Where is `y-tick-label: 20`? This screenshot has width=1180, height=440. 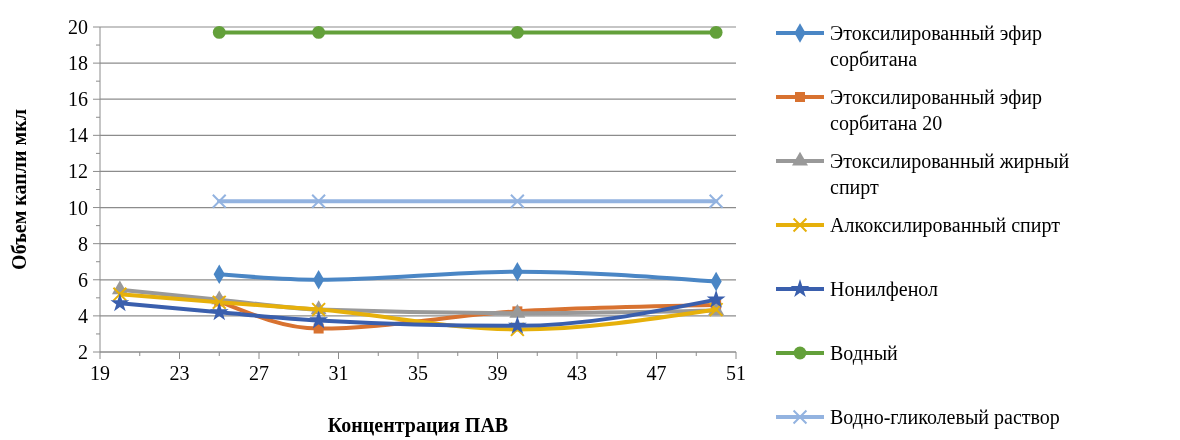
y-tick-label: 20 is located at coordinates (78, 27).